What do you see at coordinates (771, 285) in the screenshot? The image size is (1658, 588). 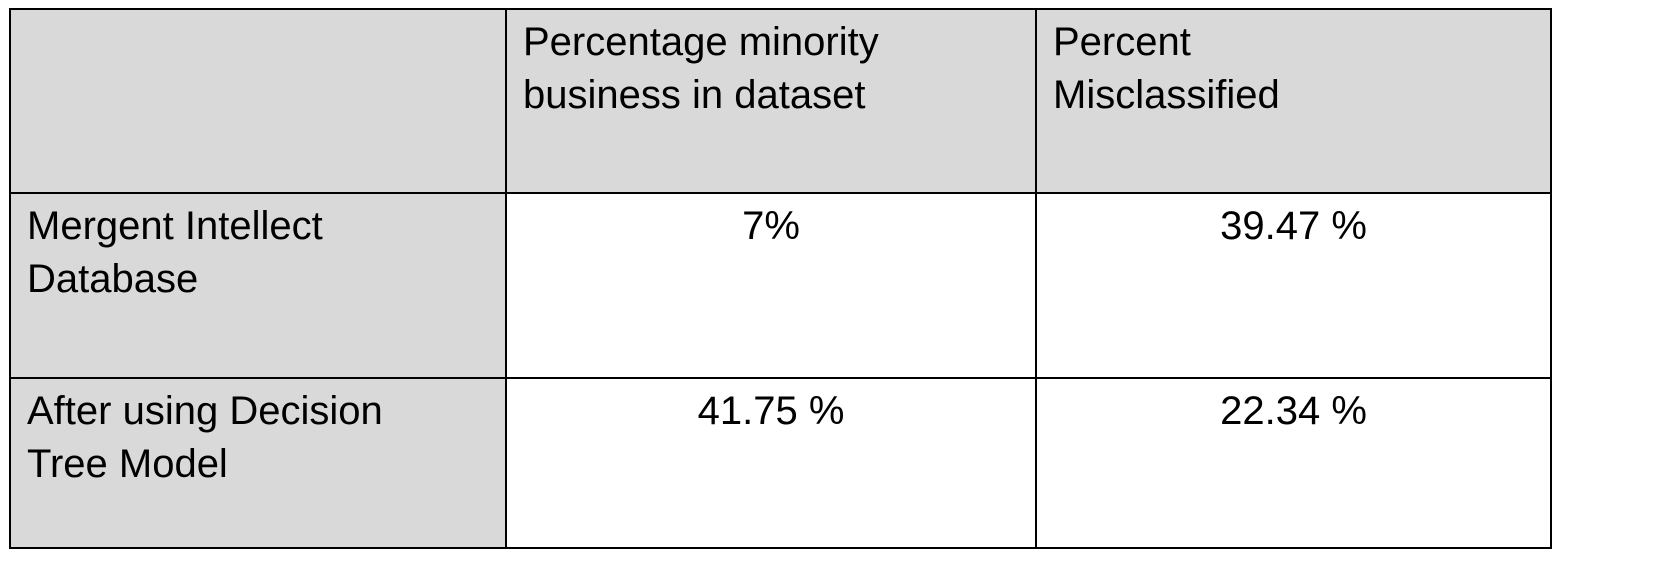 I see `minority-percentage-cell: 7%` at bounding box center [771, 285].